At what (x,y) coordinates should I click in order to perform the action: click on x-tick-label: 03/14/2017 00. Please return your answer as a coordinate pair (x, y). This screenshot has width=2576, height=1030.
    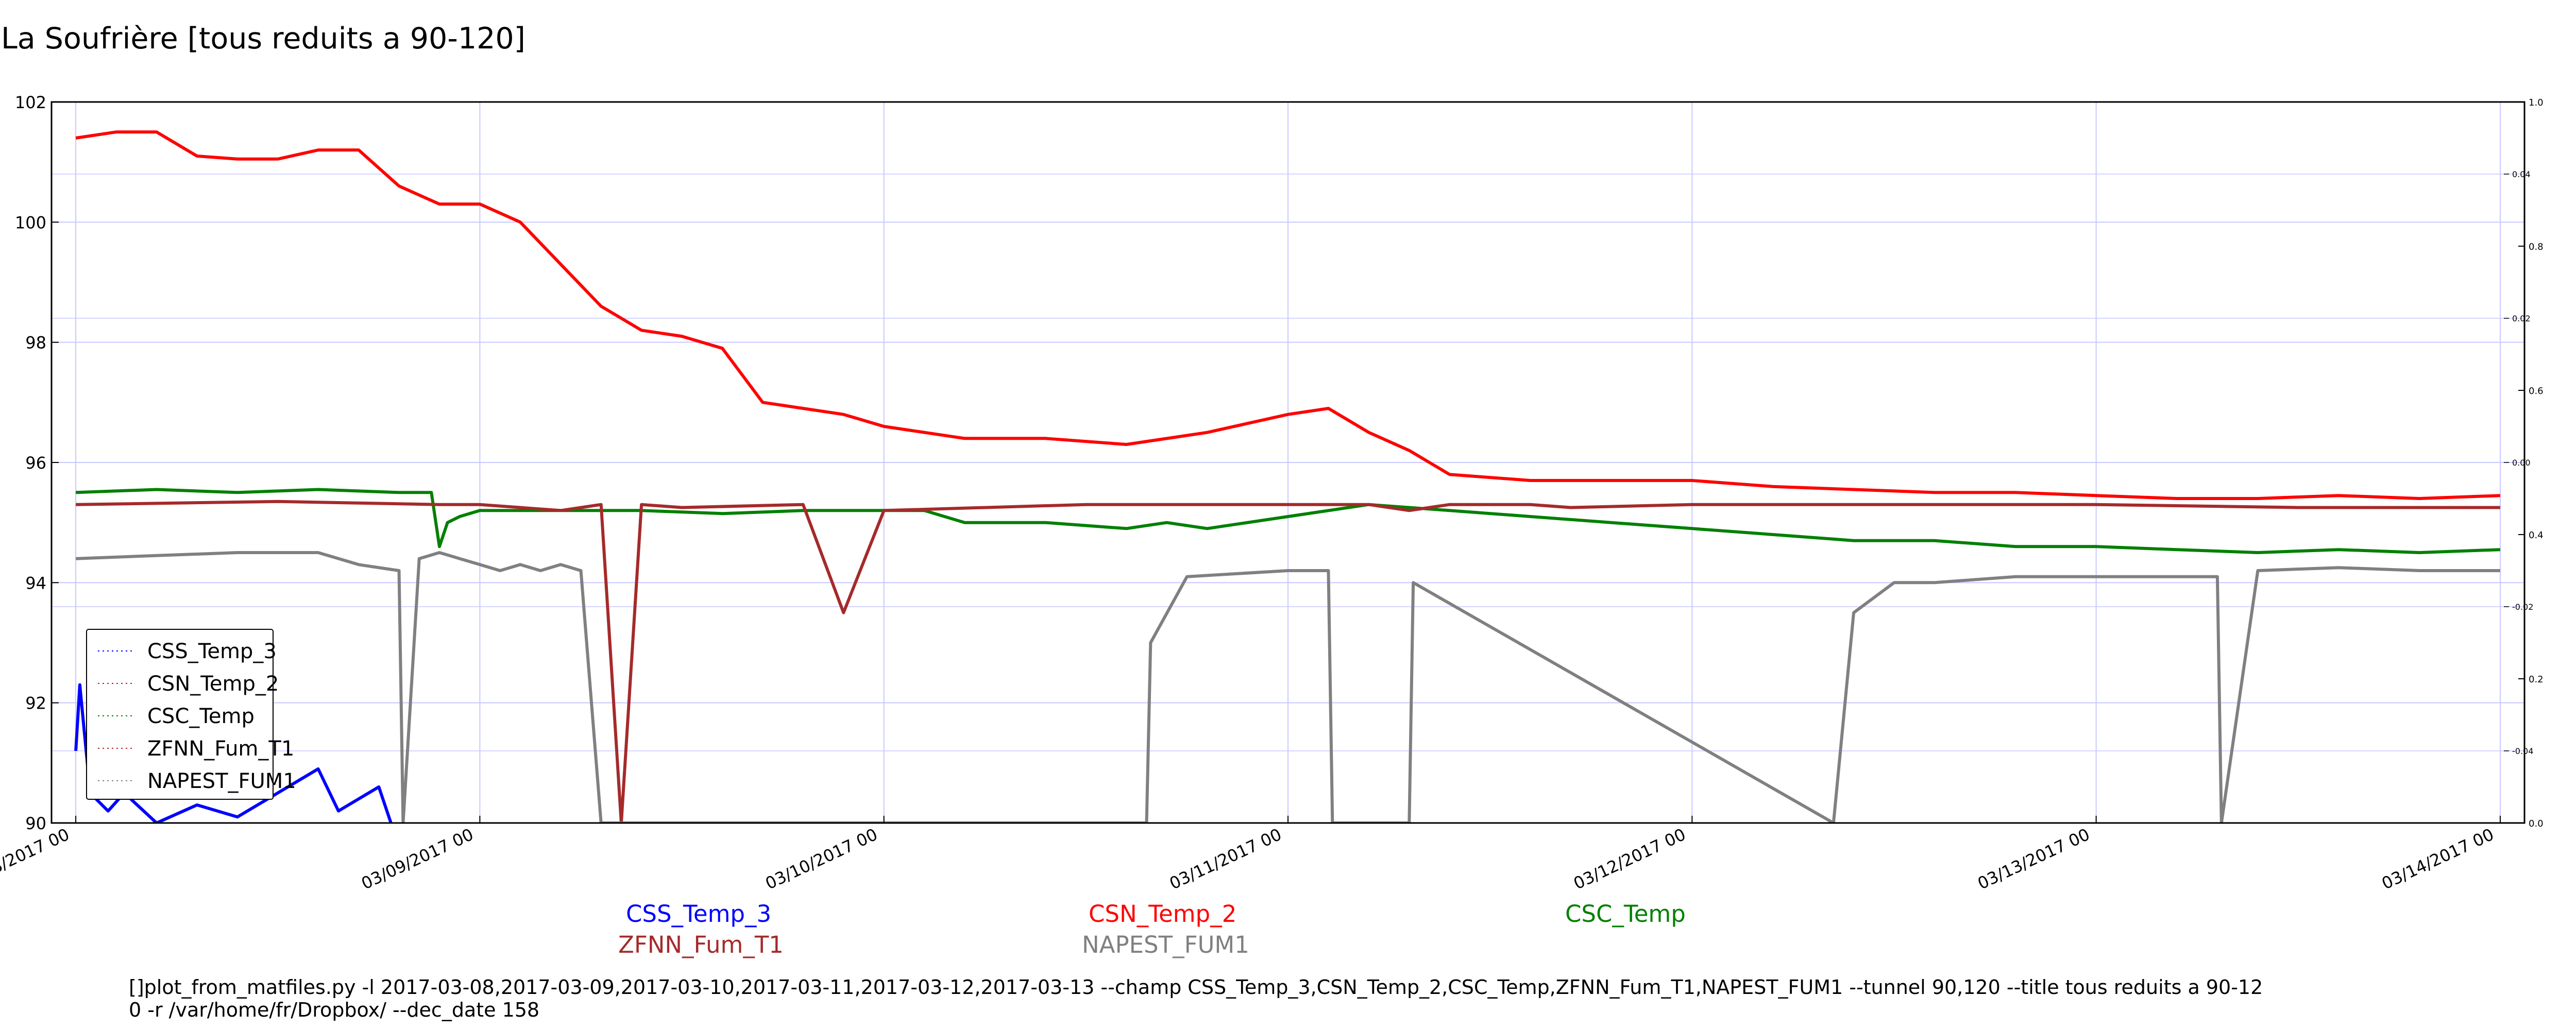
    Looking at the image, I should click on (2438, 860).